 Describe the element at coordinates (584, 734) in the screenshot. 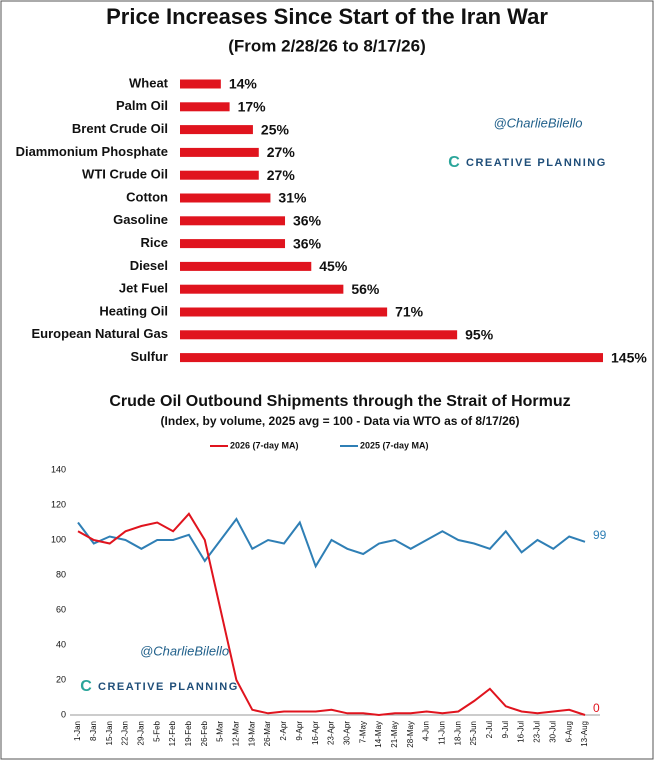

I see `x-tick-label: 13-Aug` at that location.